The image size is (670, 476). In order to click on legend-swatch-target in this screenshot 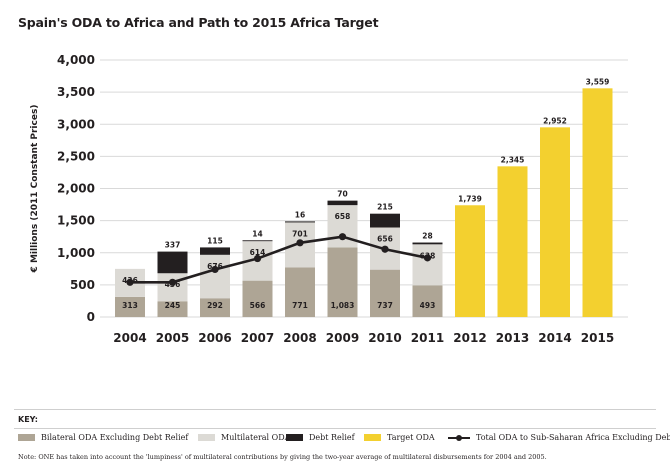, I will do `click(372, 437)`.